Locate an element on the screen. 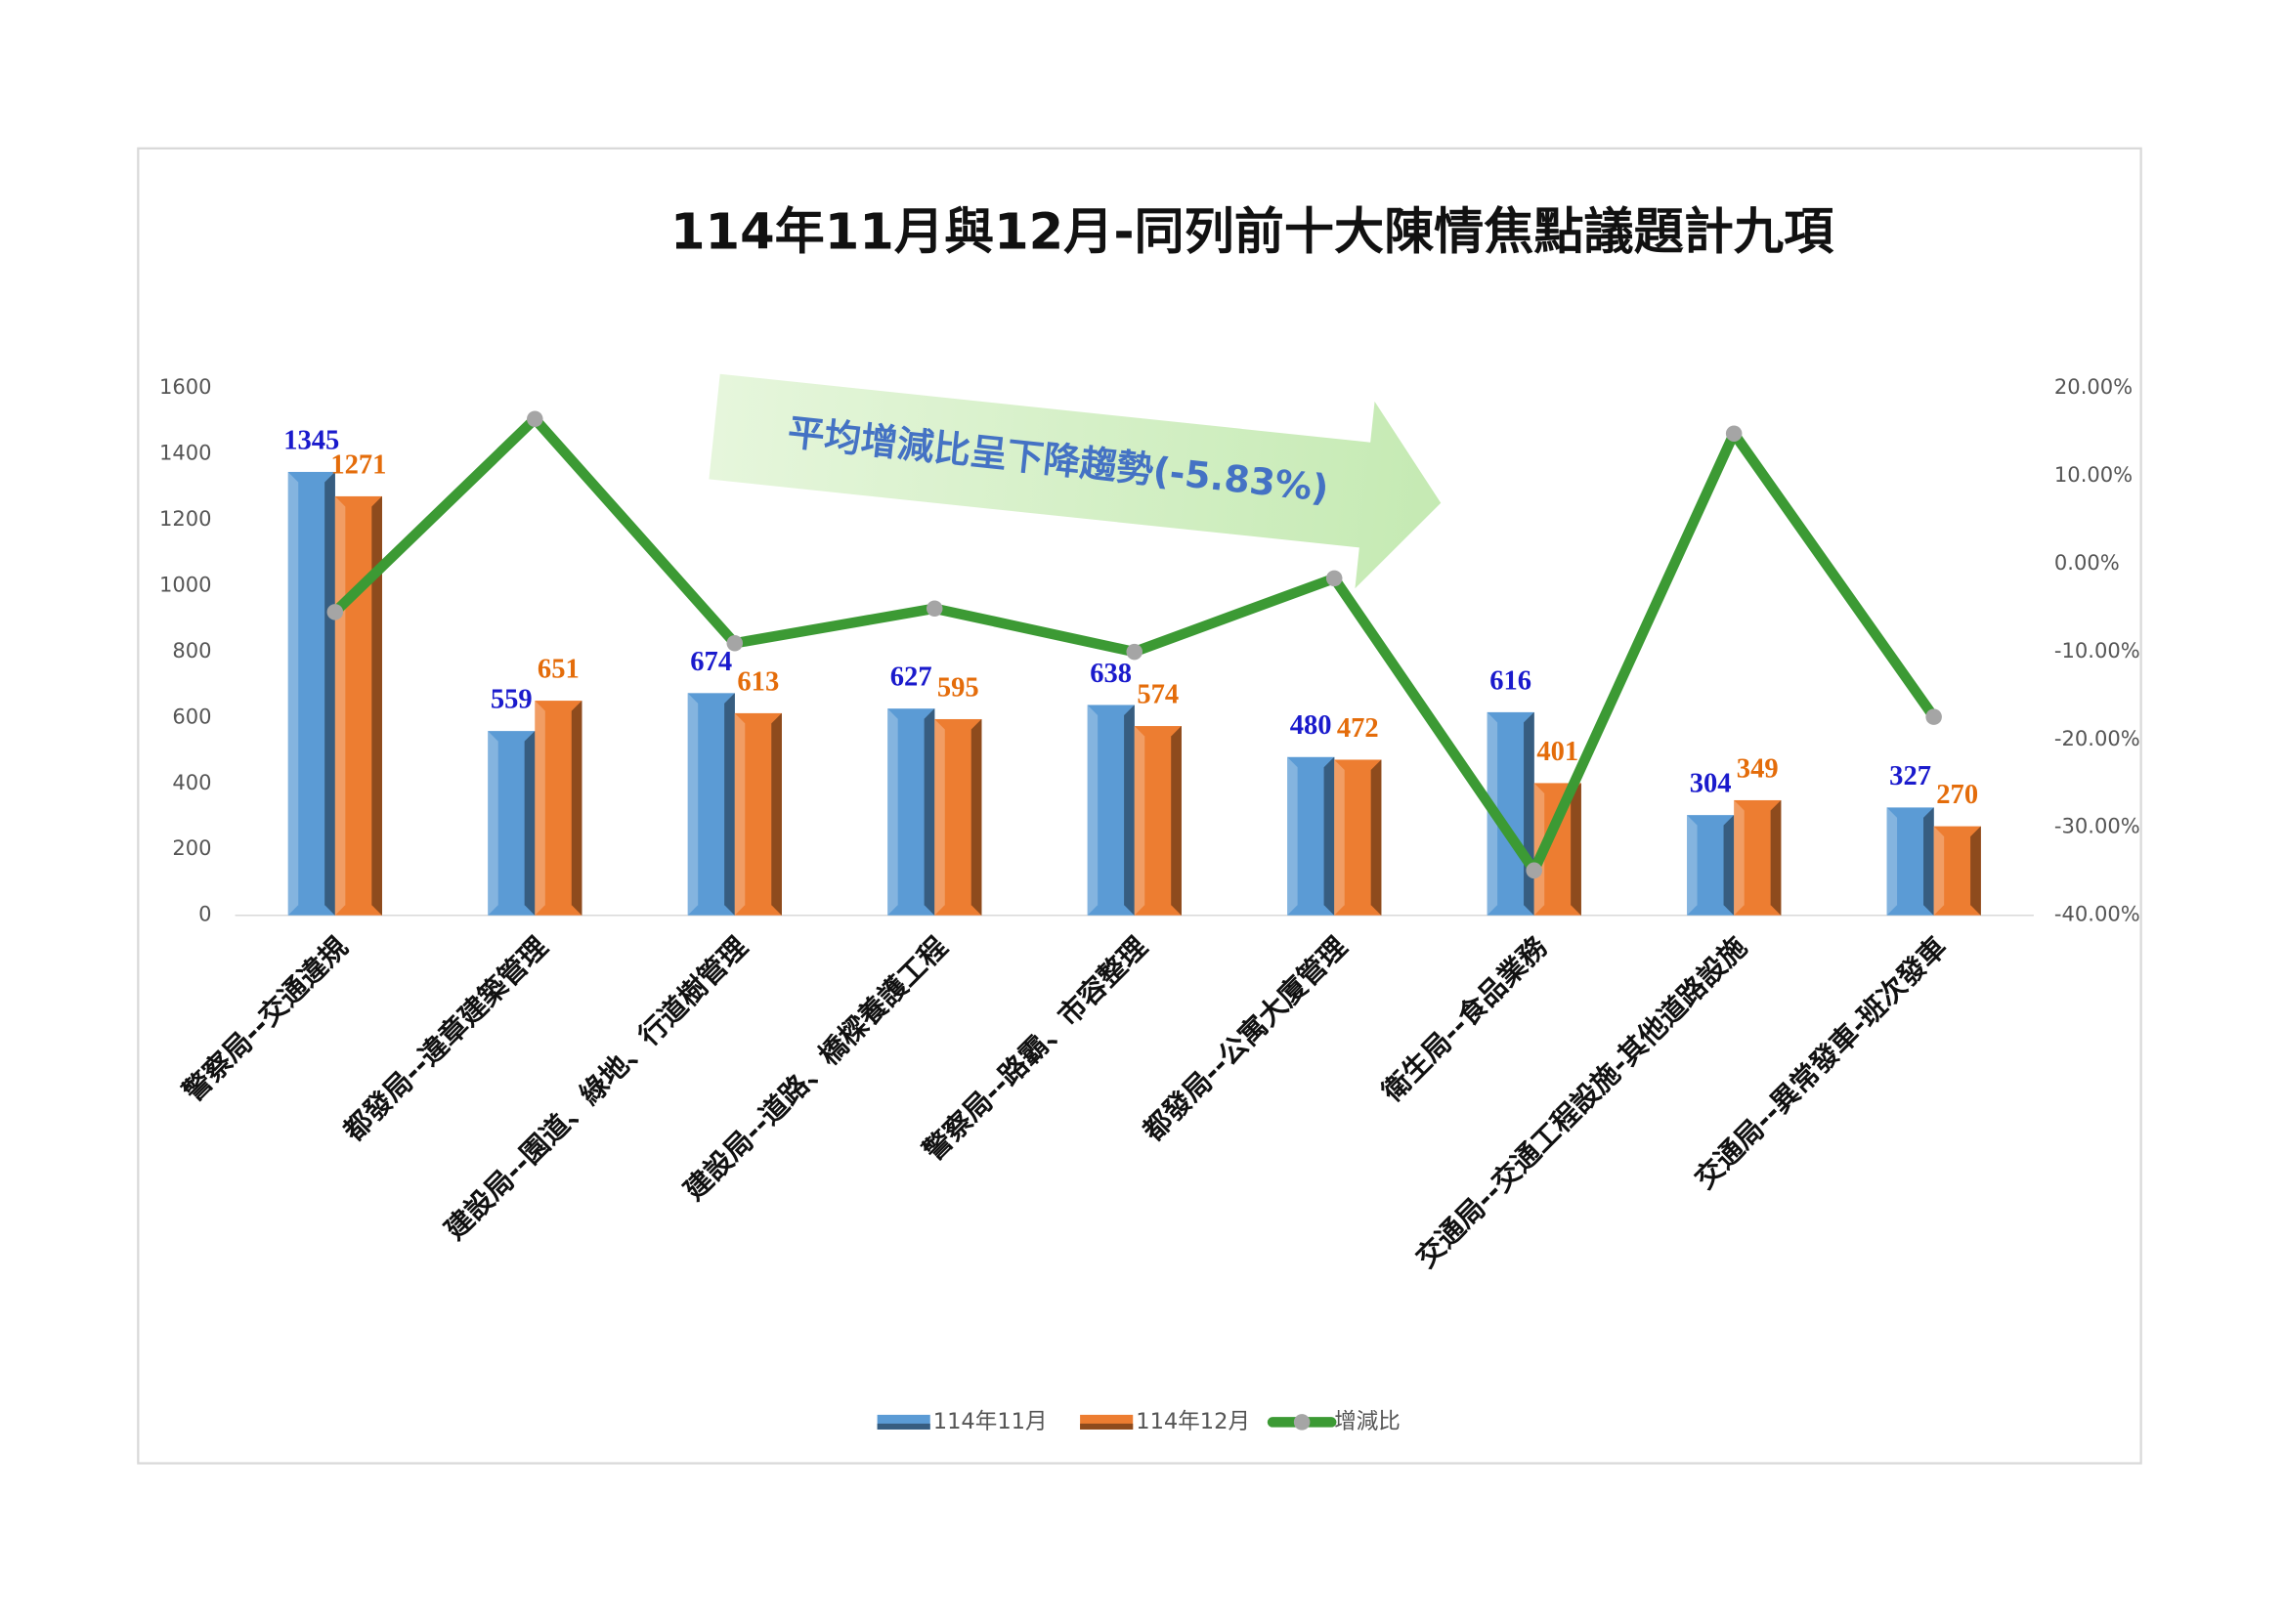  value-label: 574 is located at coordinates (1158, 695).